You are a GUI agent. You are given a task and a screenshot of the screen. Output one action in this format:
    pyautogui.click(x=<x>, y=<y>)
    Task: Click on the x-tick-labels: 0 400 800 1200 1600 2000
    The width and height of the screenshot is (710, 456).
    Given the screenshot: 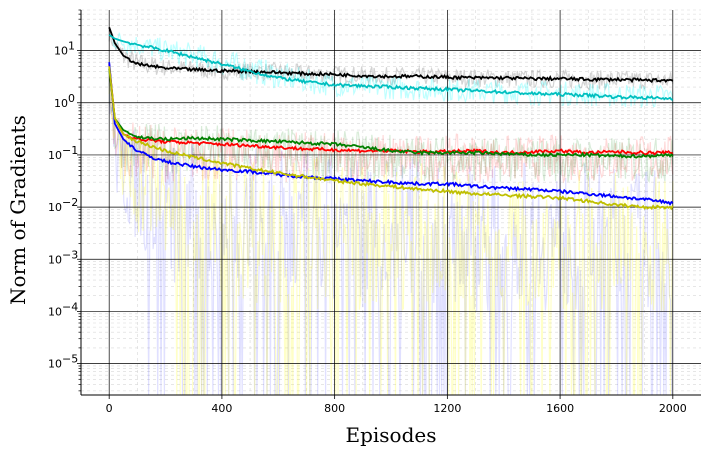 What is the action you would take?
    pyautogui.click(x=396, y=405)
    